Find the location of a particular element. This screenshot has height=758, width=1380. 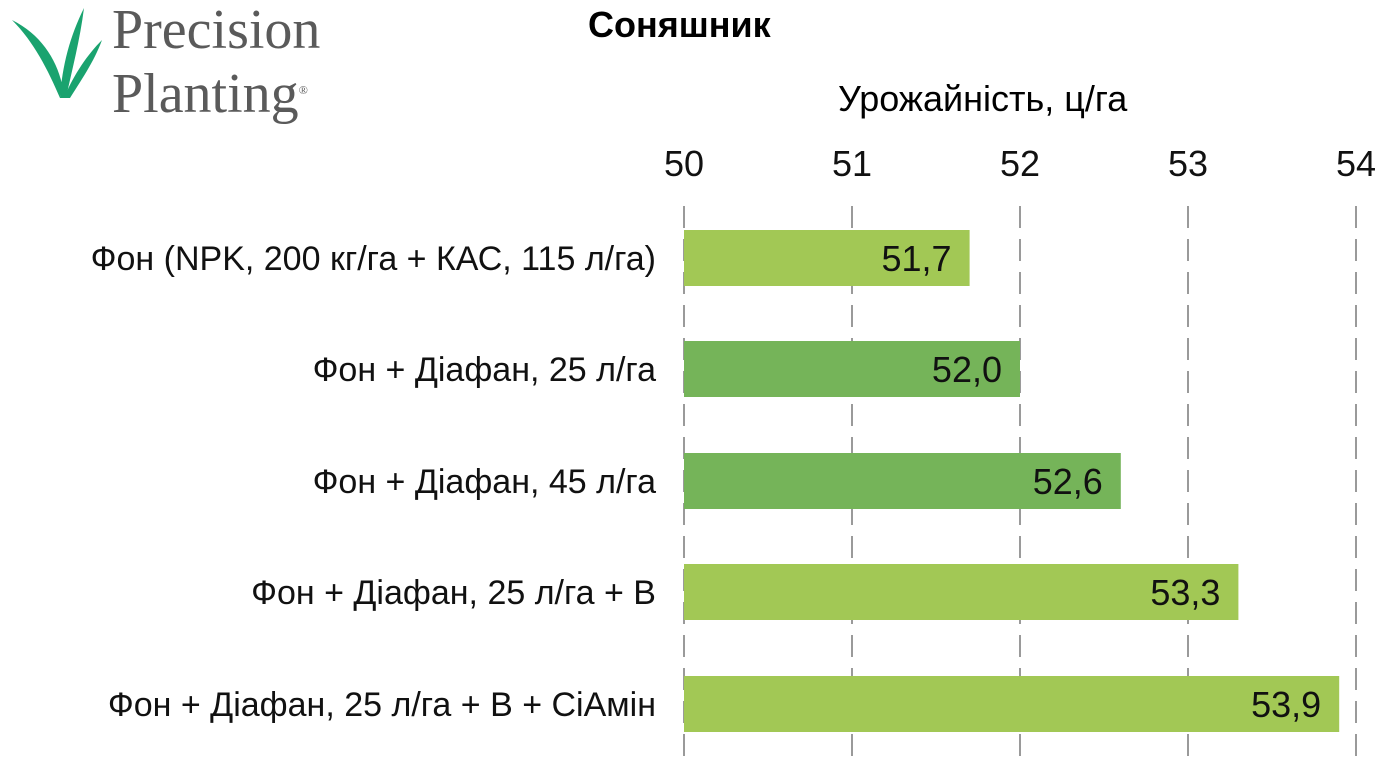

x-axis-ticks: 50 51 52 53 54 is located at coordinates (1020, 163).